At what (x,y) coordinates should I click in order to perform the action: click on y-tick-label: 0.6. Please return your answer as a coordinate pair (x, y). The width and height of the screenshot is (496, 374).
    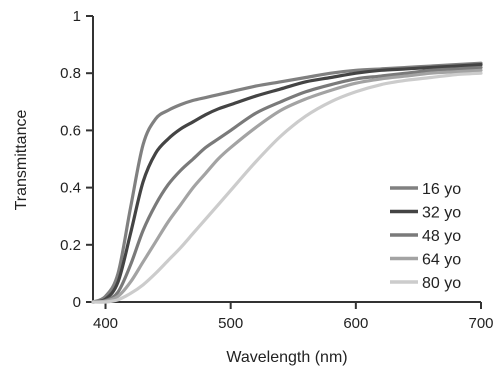
    Looking at the image, I should click on (70, 130).